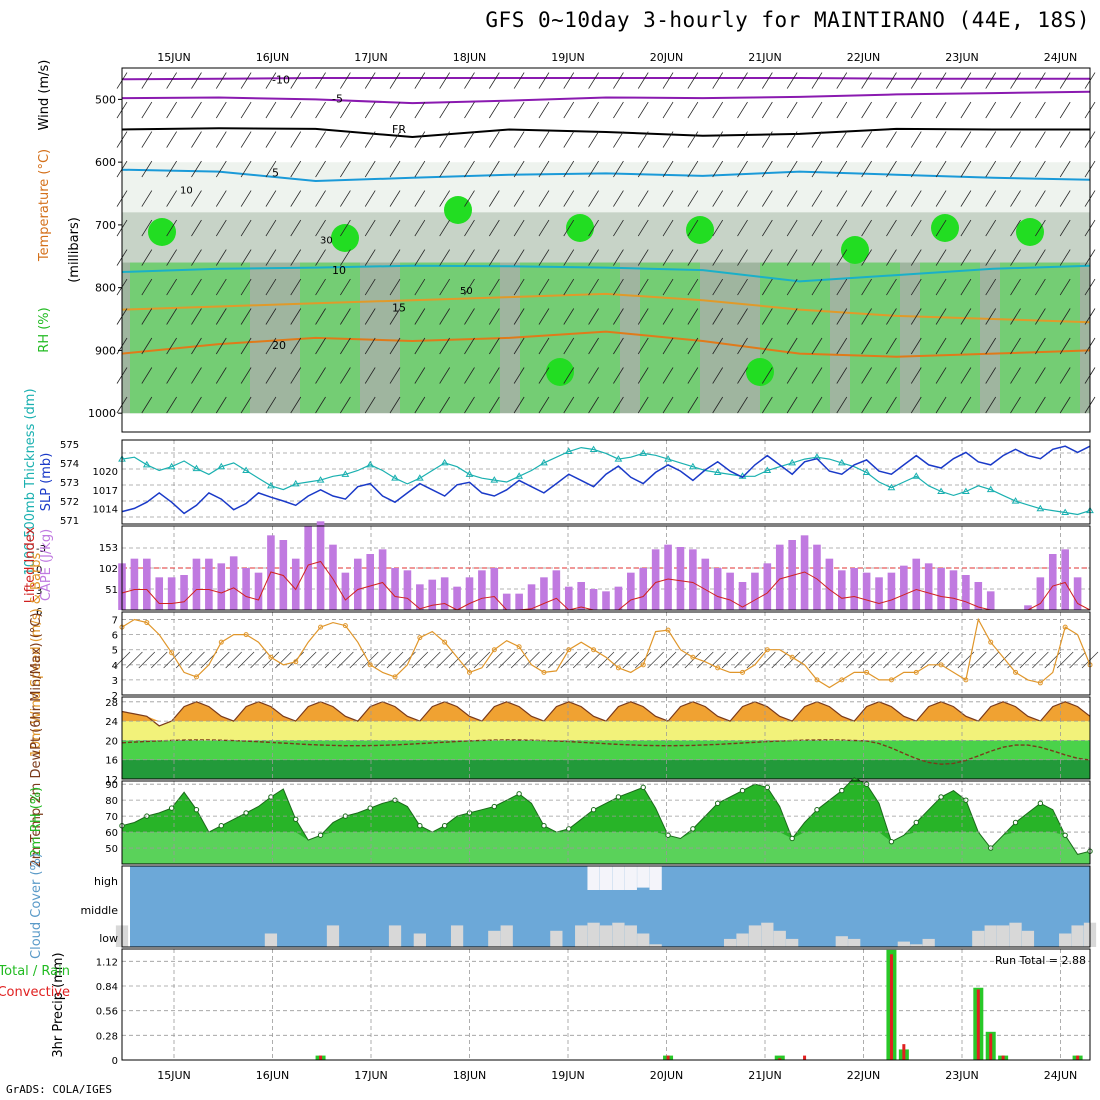 This screenshot has width=1100, height=1100. I want to click on rh-saturated-blob, so click(345, 238).